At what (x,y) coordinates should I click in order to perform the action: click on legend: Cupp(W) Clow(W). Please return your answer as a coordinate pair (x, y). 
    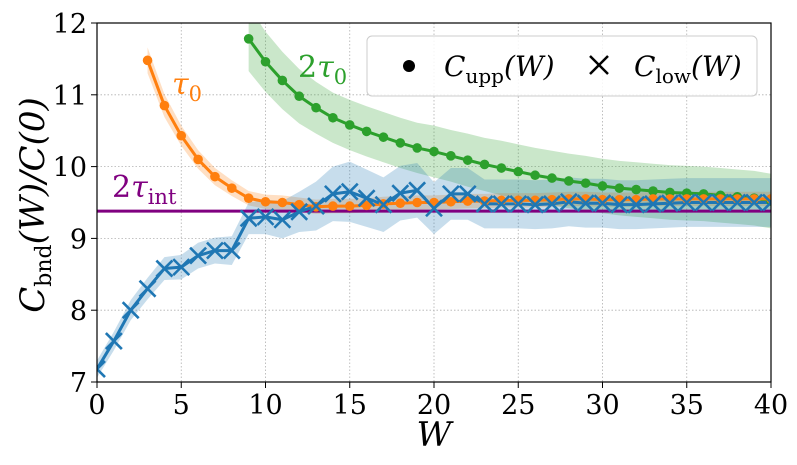
    Looking at the image, I should click on (562, 66).